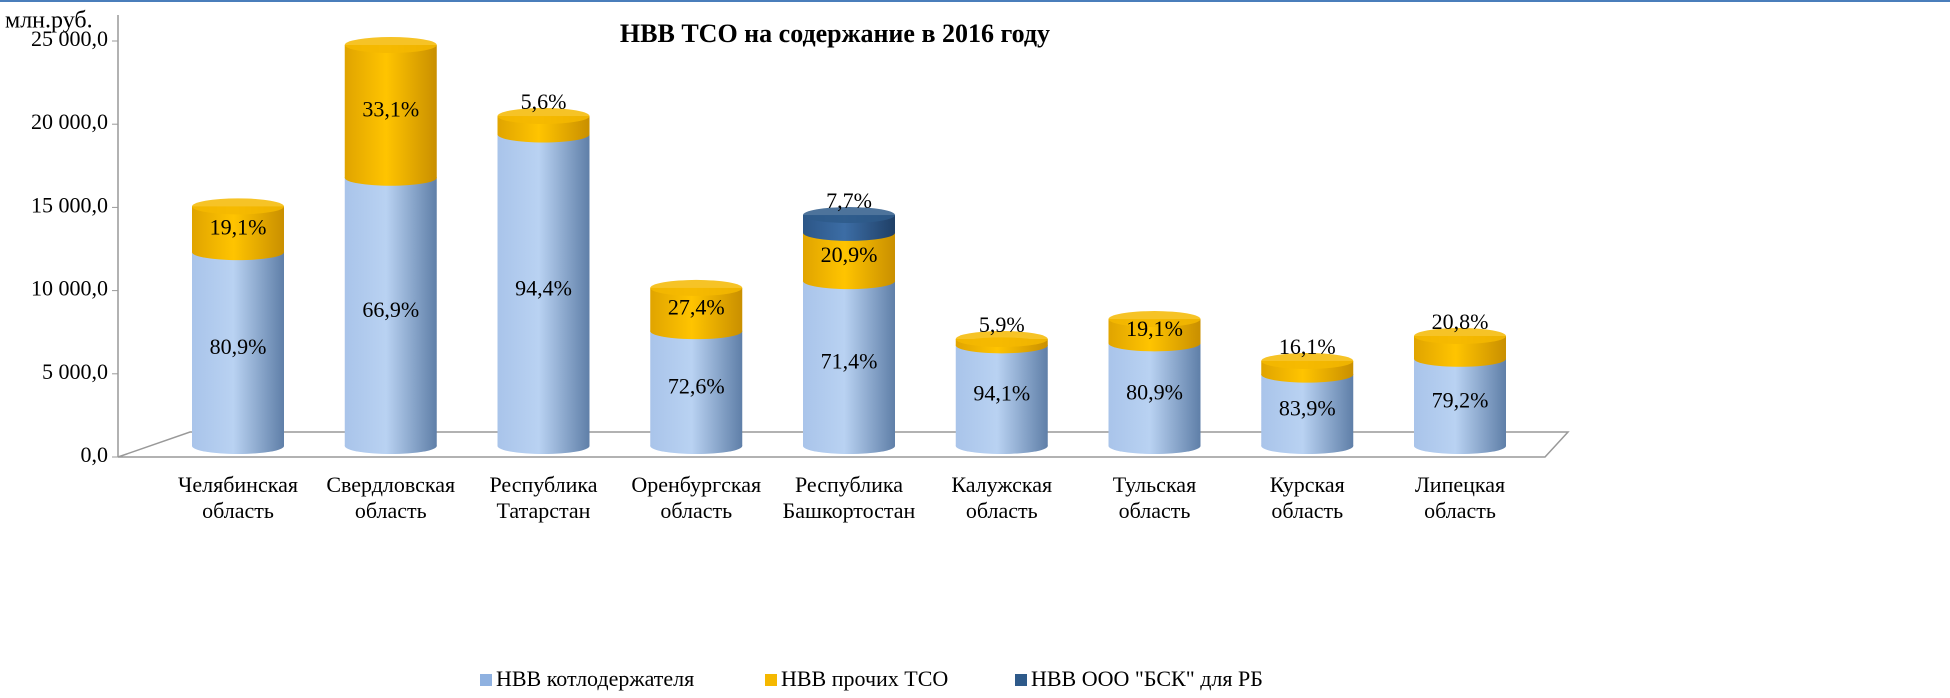  What do you see at coordinates (69, 288) in the screenshot?
I see `y-tick-label: 10 000,0` at bounding box center [69, 288].